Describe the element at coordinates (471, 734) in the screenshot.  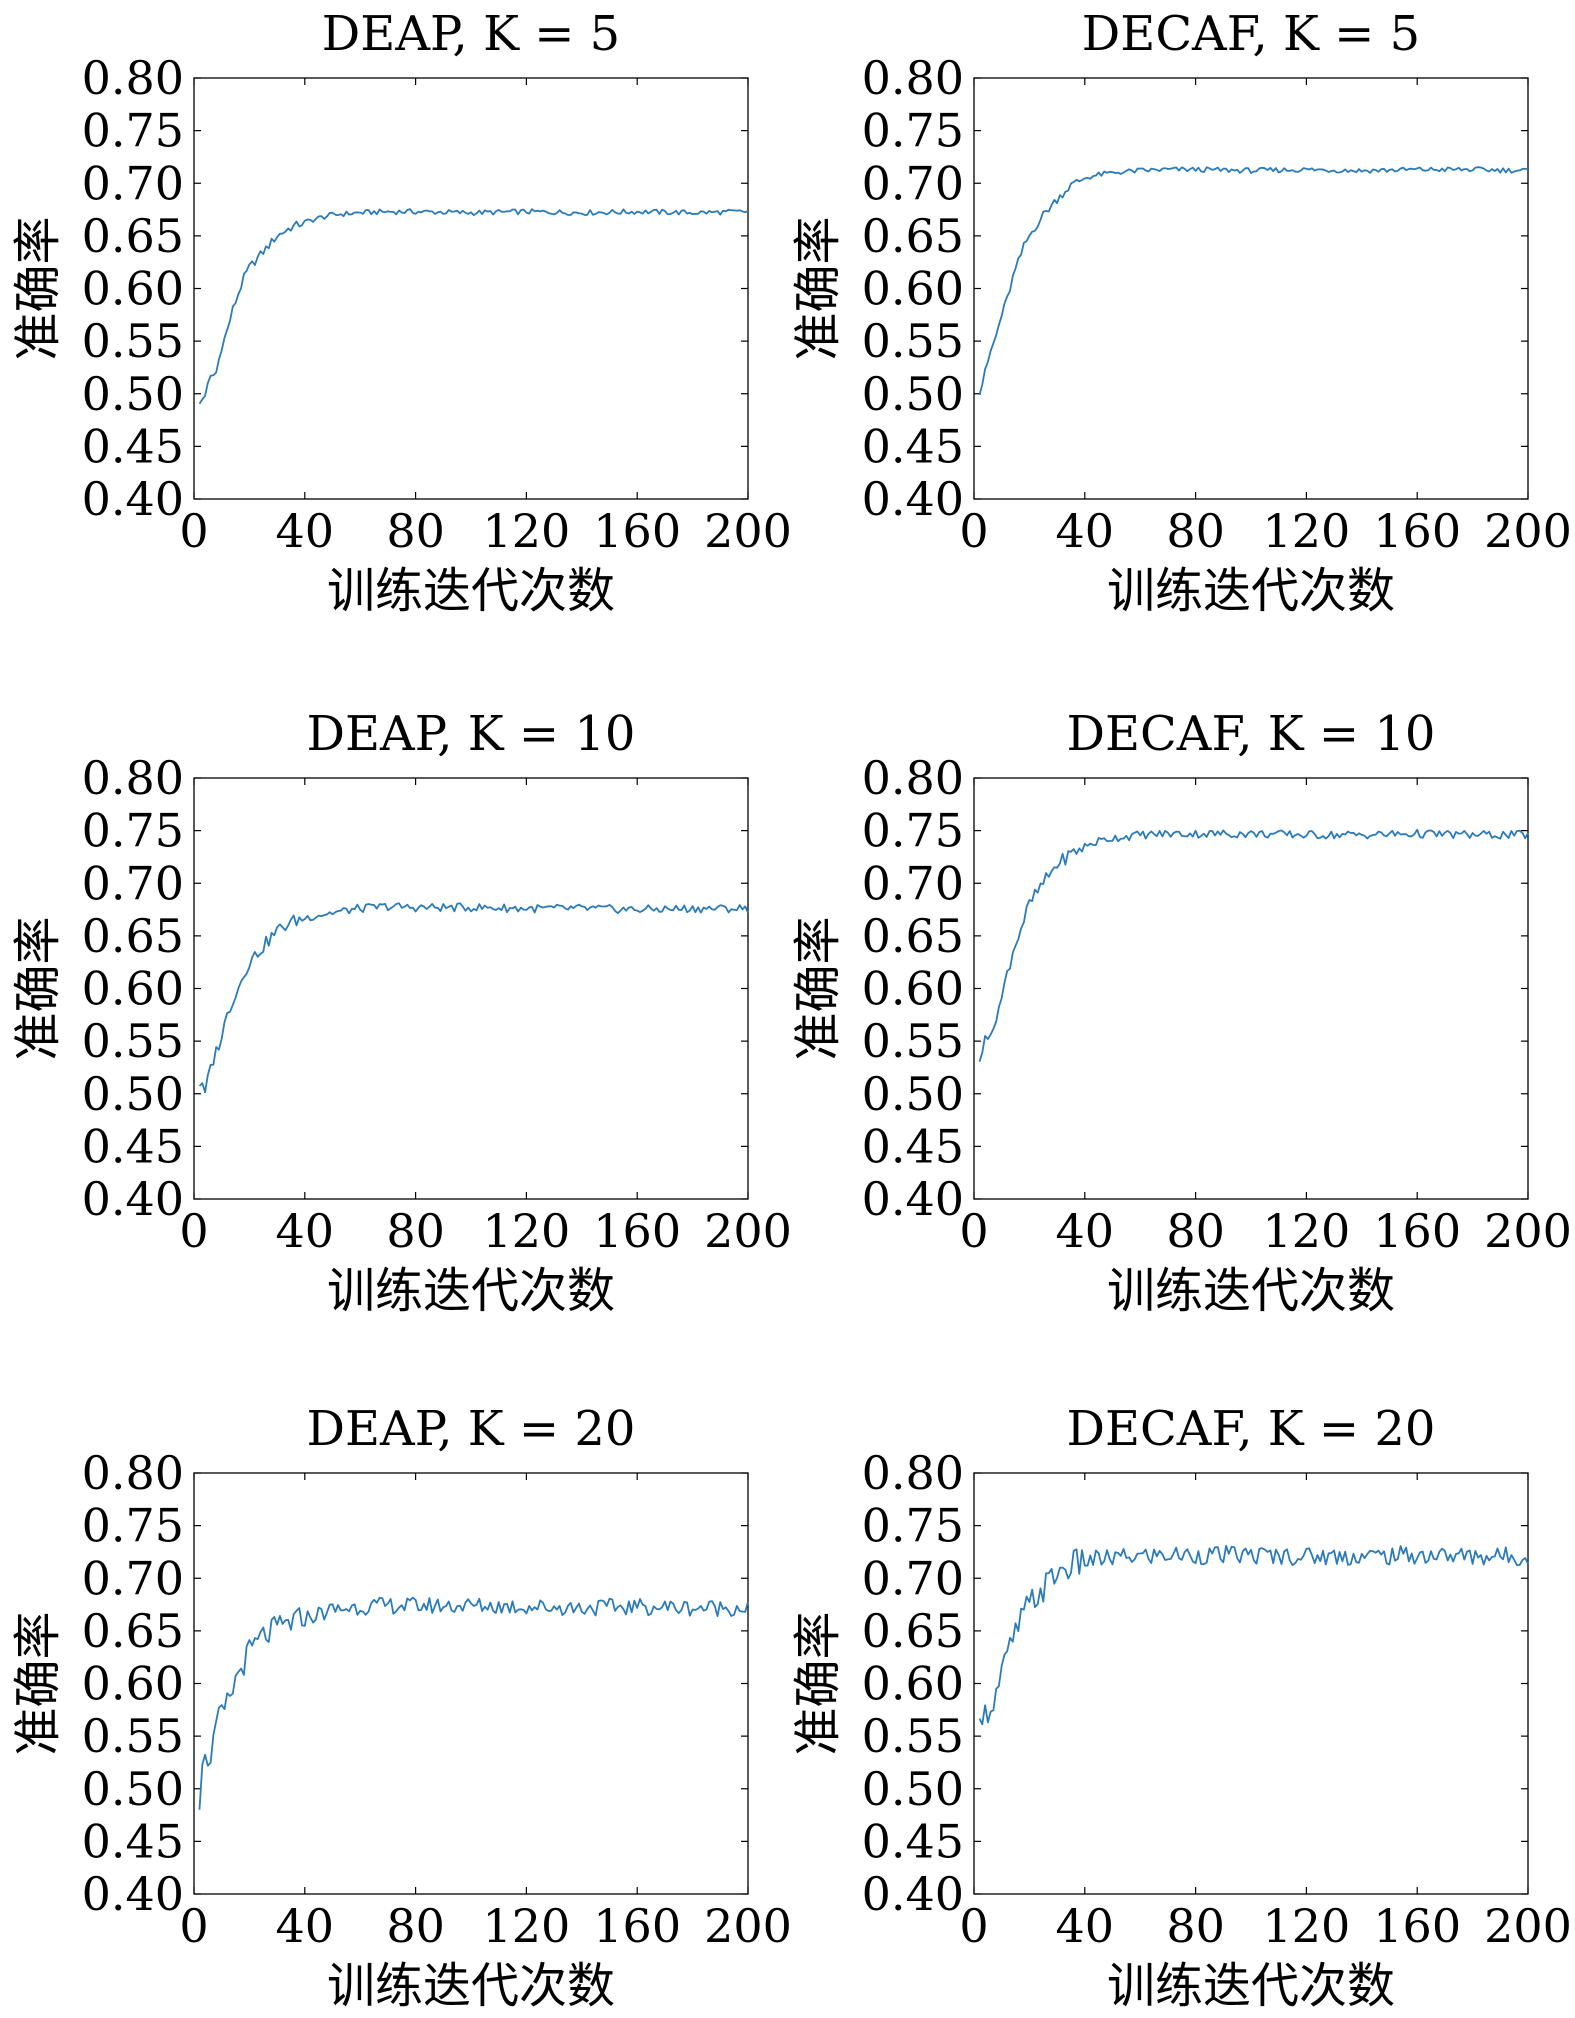
I see `chart-title: DEAP, K = 10` at that location.